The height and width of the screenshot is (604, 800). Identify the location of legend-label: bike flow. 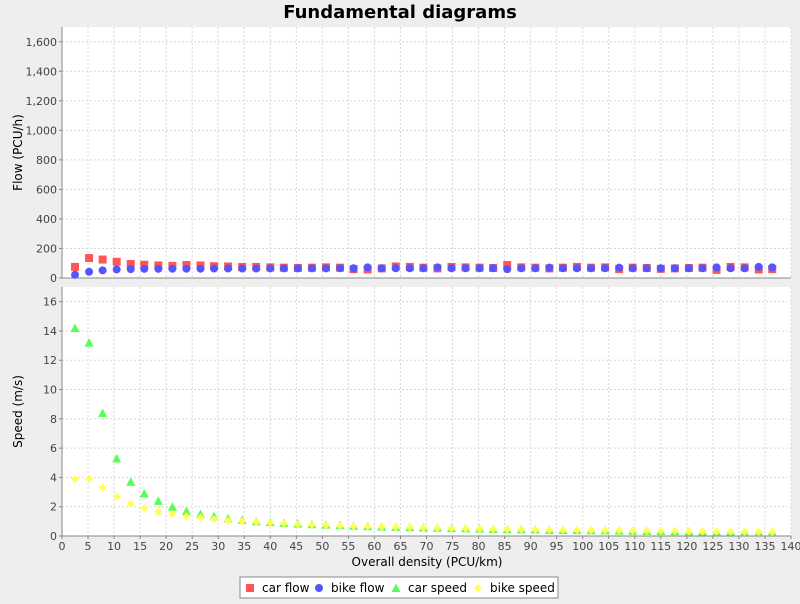
(358, 588).